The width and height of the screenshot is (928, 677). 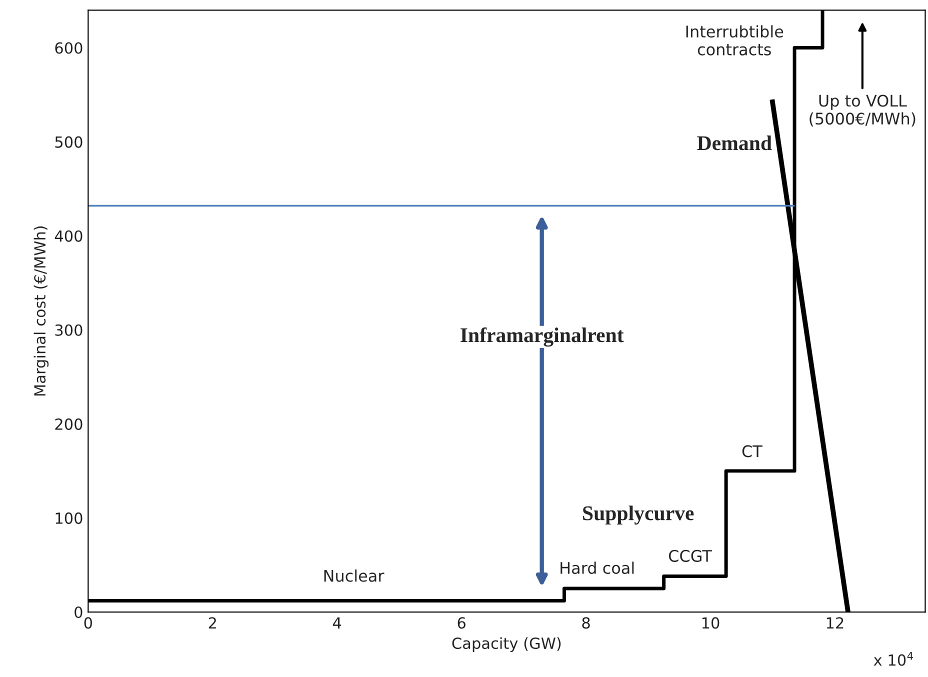 I want to click on y-tick-label: 200, so click(x=68, y=424).